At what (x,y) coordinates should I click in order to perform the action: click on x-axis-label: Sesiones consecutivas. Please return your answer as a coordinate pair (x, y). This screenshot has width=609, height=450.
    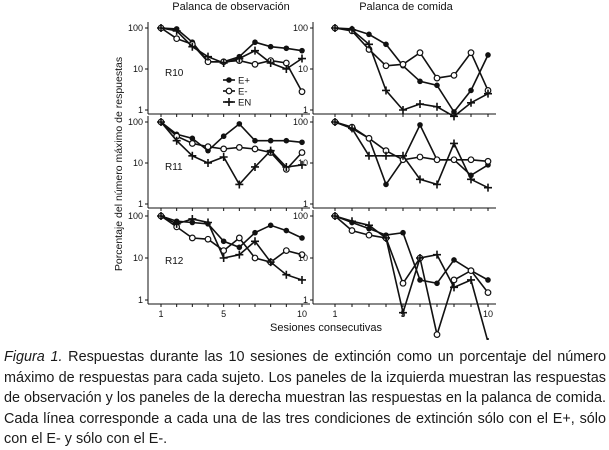
    Looking at the image, I should click on (326, 328).